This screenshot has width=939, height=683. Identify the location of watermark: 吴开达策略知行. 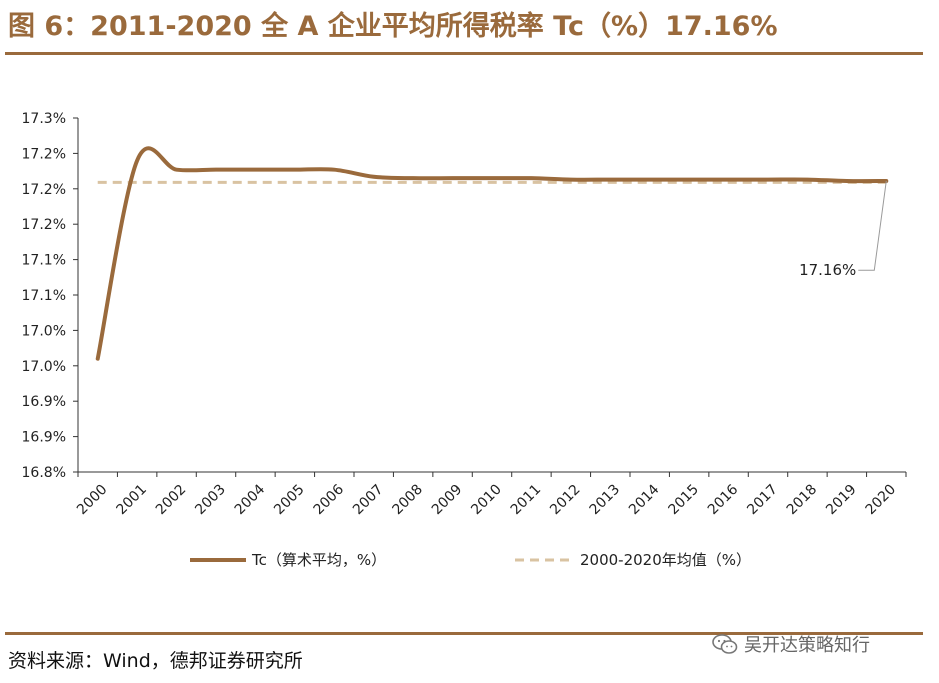
(791, 644).